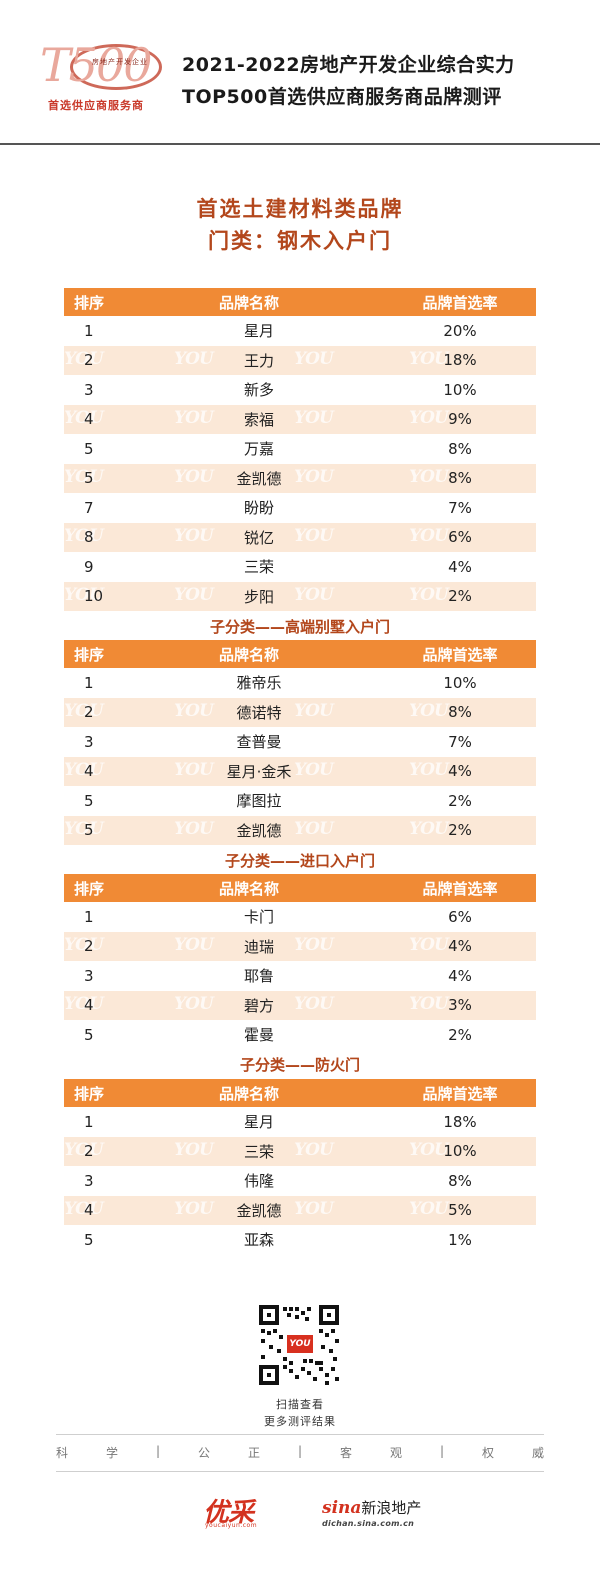 Image resolution: width=600 pixels, height=1575 pixels. I want to click on row-rank: 7, so click(89, 507).